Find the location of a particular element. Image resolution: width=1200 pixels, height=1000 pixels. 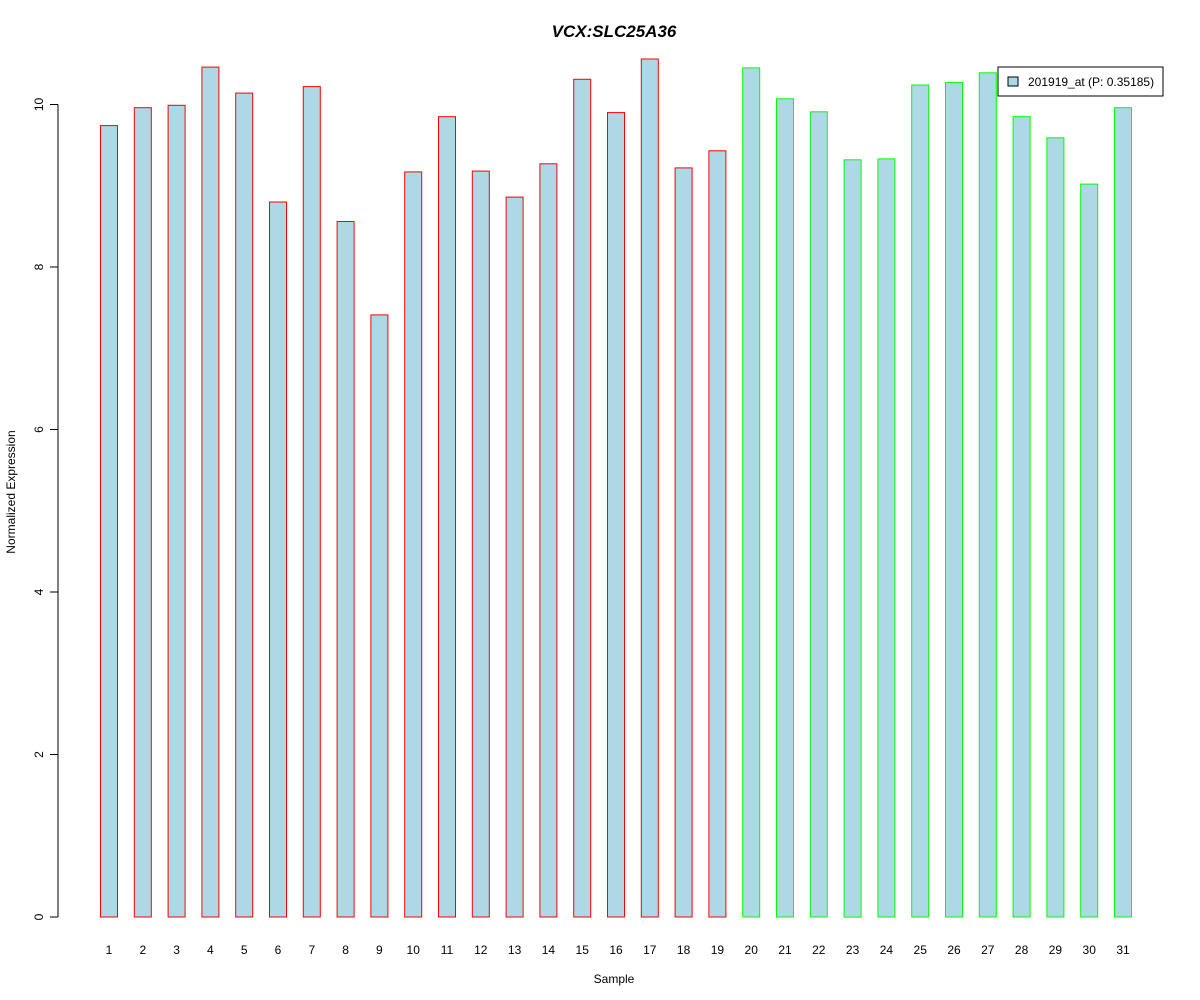

y-axis-tick-label: 6 is located at coordinates (39, 429).